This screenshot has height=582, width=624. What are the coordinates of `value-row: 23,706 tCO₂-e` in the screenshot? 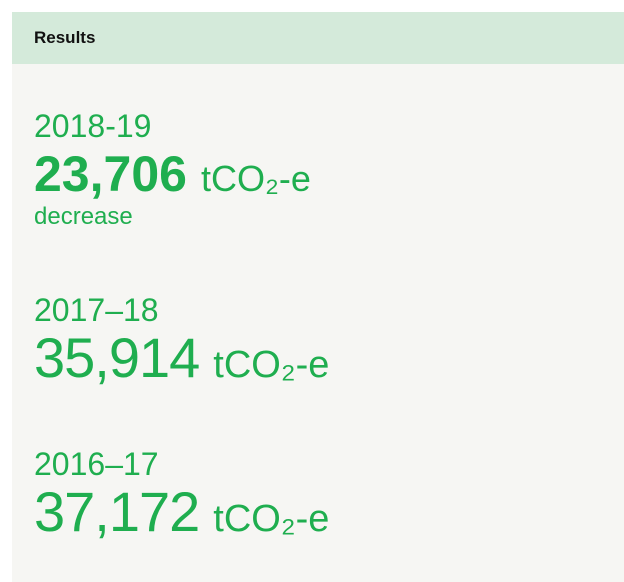 It's located at (172, 174).